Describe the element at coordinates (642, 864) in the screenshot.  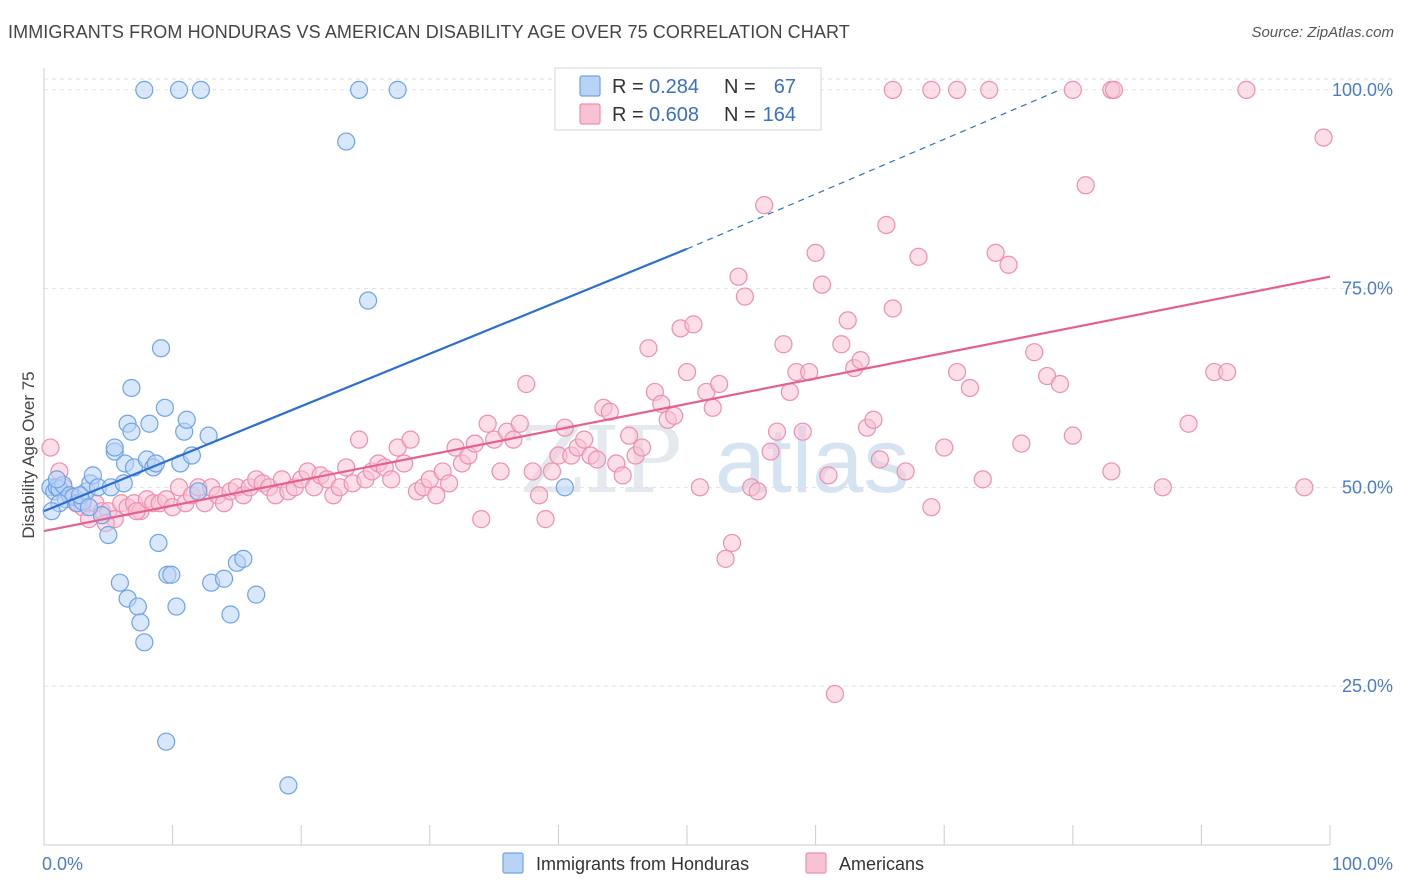
I see `series-legend-label-0: Immigrants from Honduras` at that location.